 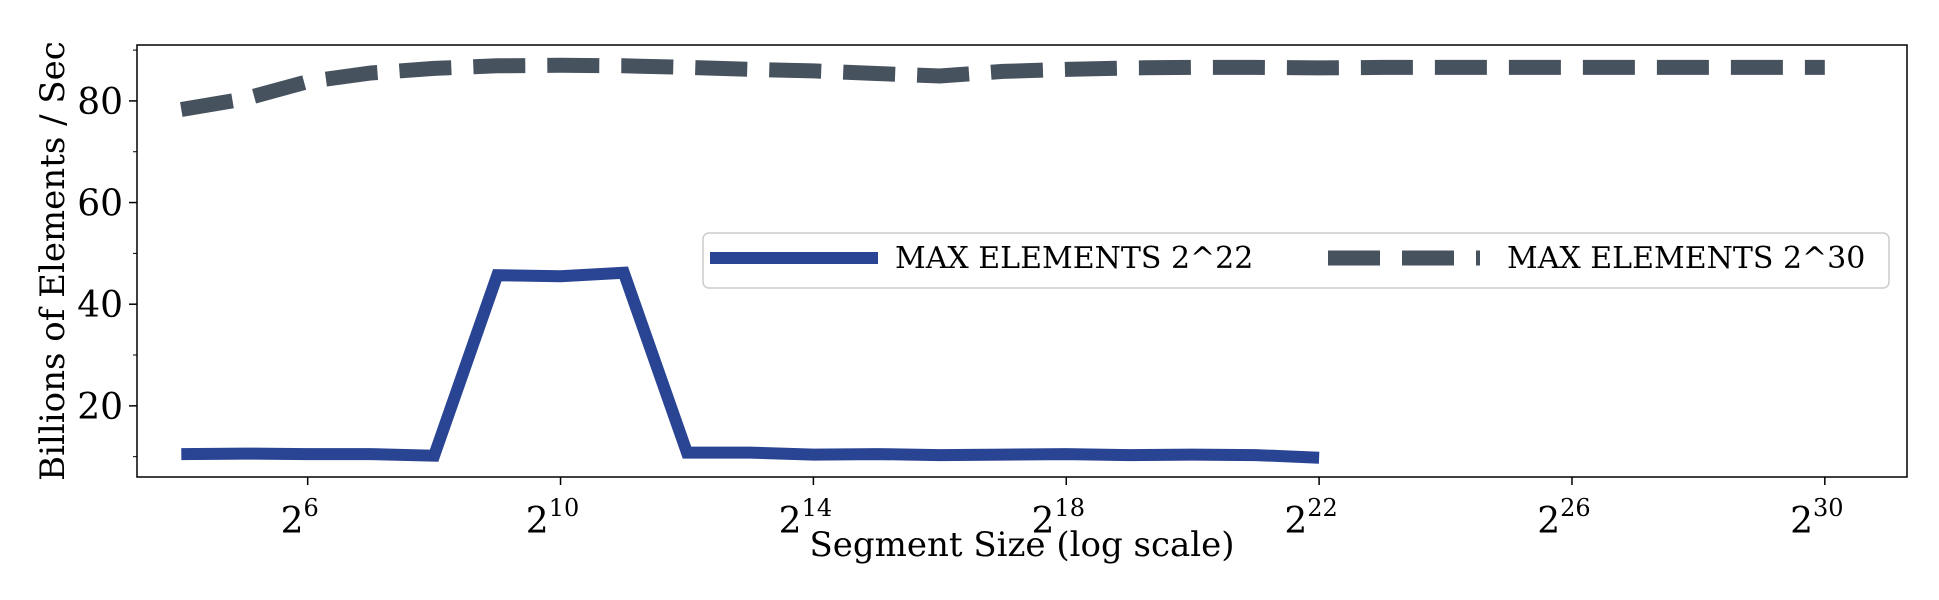 I want to click on y-tick-label: 80, so click(x=100, y=102).